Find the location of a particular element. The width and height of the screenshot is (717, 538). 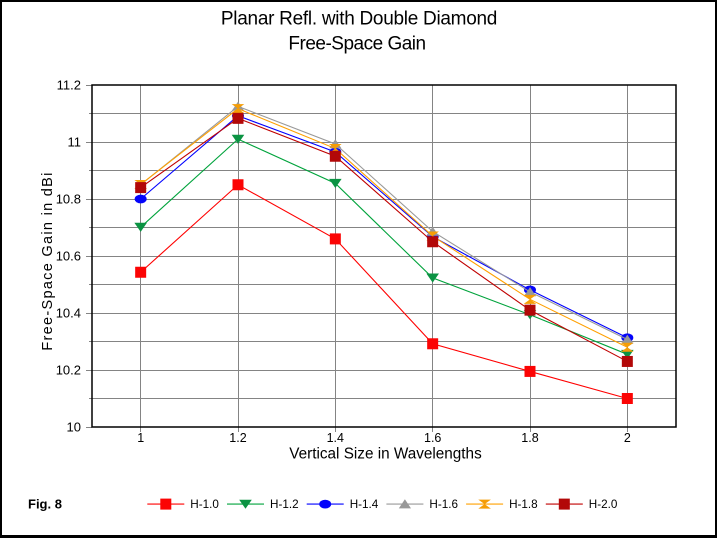

svg-text: Free-Space Gain is located at coordinates (356, 44).